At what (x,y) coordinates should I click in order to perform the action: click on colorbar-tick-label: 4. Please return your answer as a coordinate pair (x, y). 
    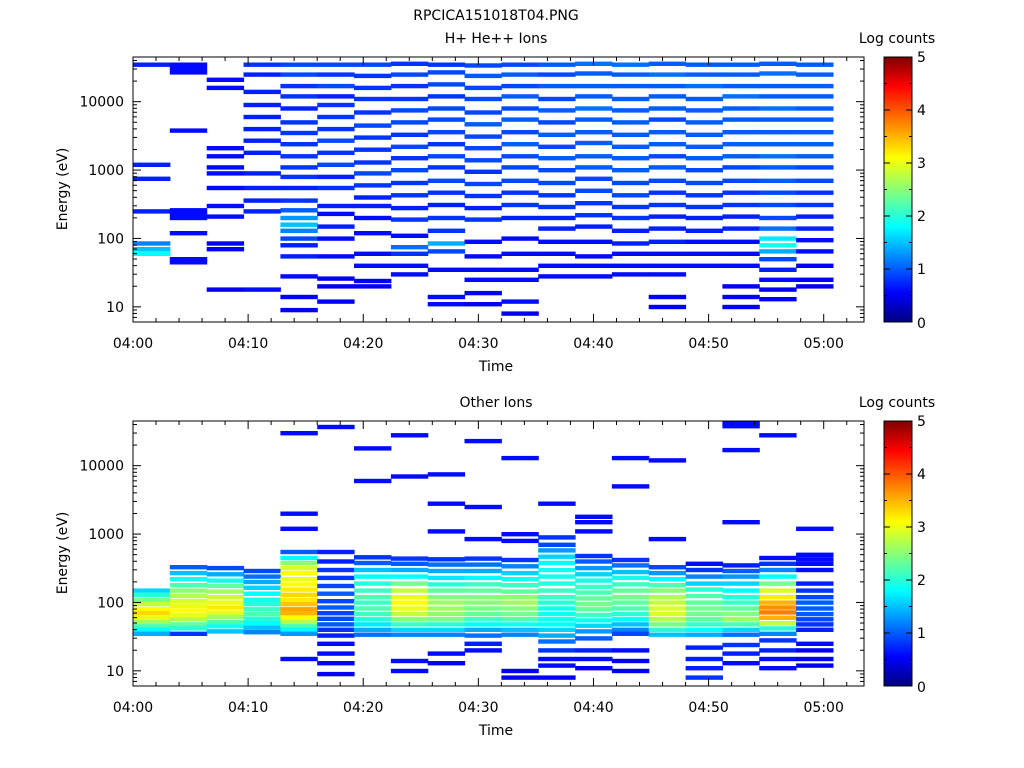
    Looking at the image, I should click on (921, 111).